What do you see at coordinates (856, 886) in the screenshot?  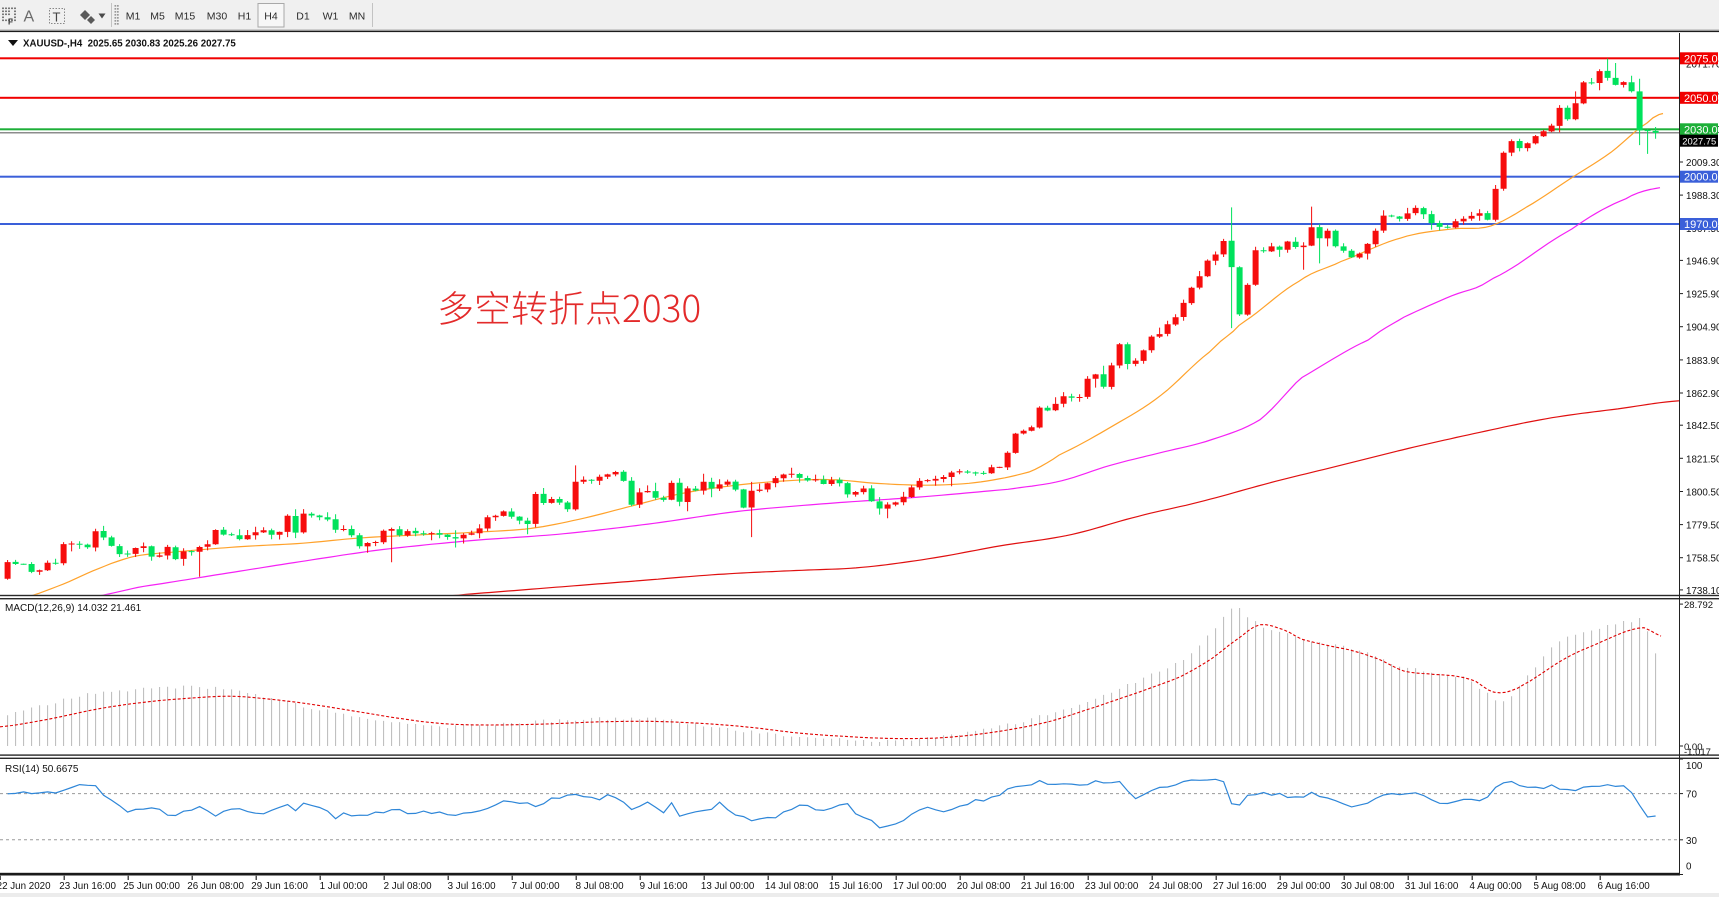 I see `svg-text: 15 Jul 16:00` at bounding box center [856, 886].